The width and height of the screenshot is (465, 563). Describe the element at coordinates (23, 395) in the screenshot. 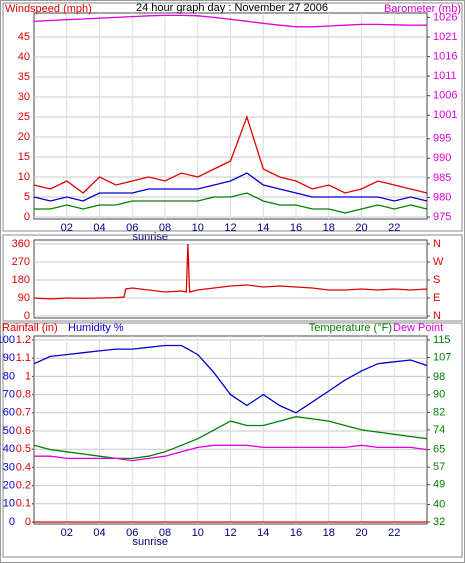

I see `y3-tick-label: 0.8` at that location.